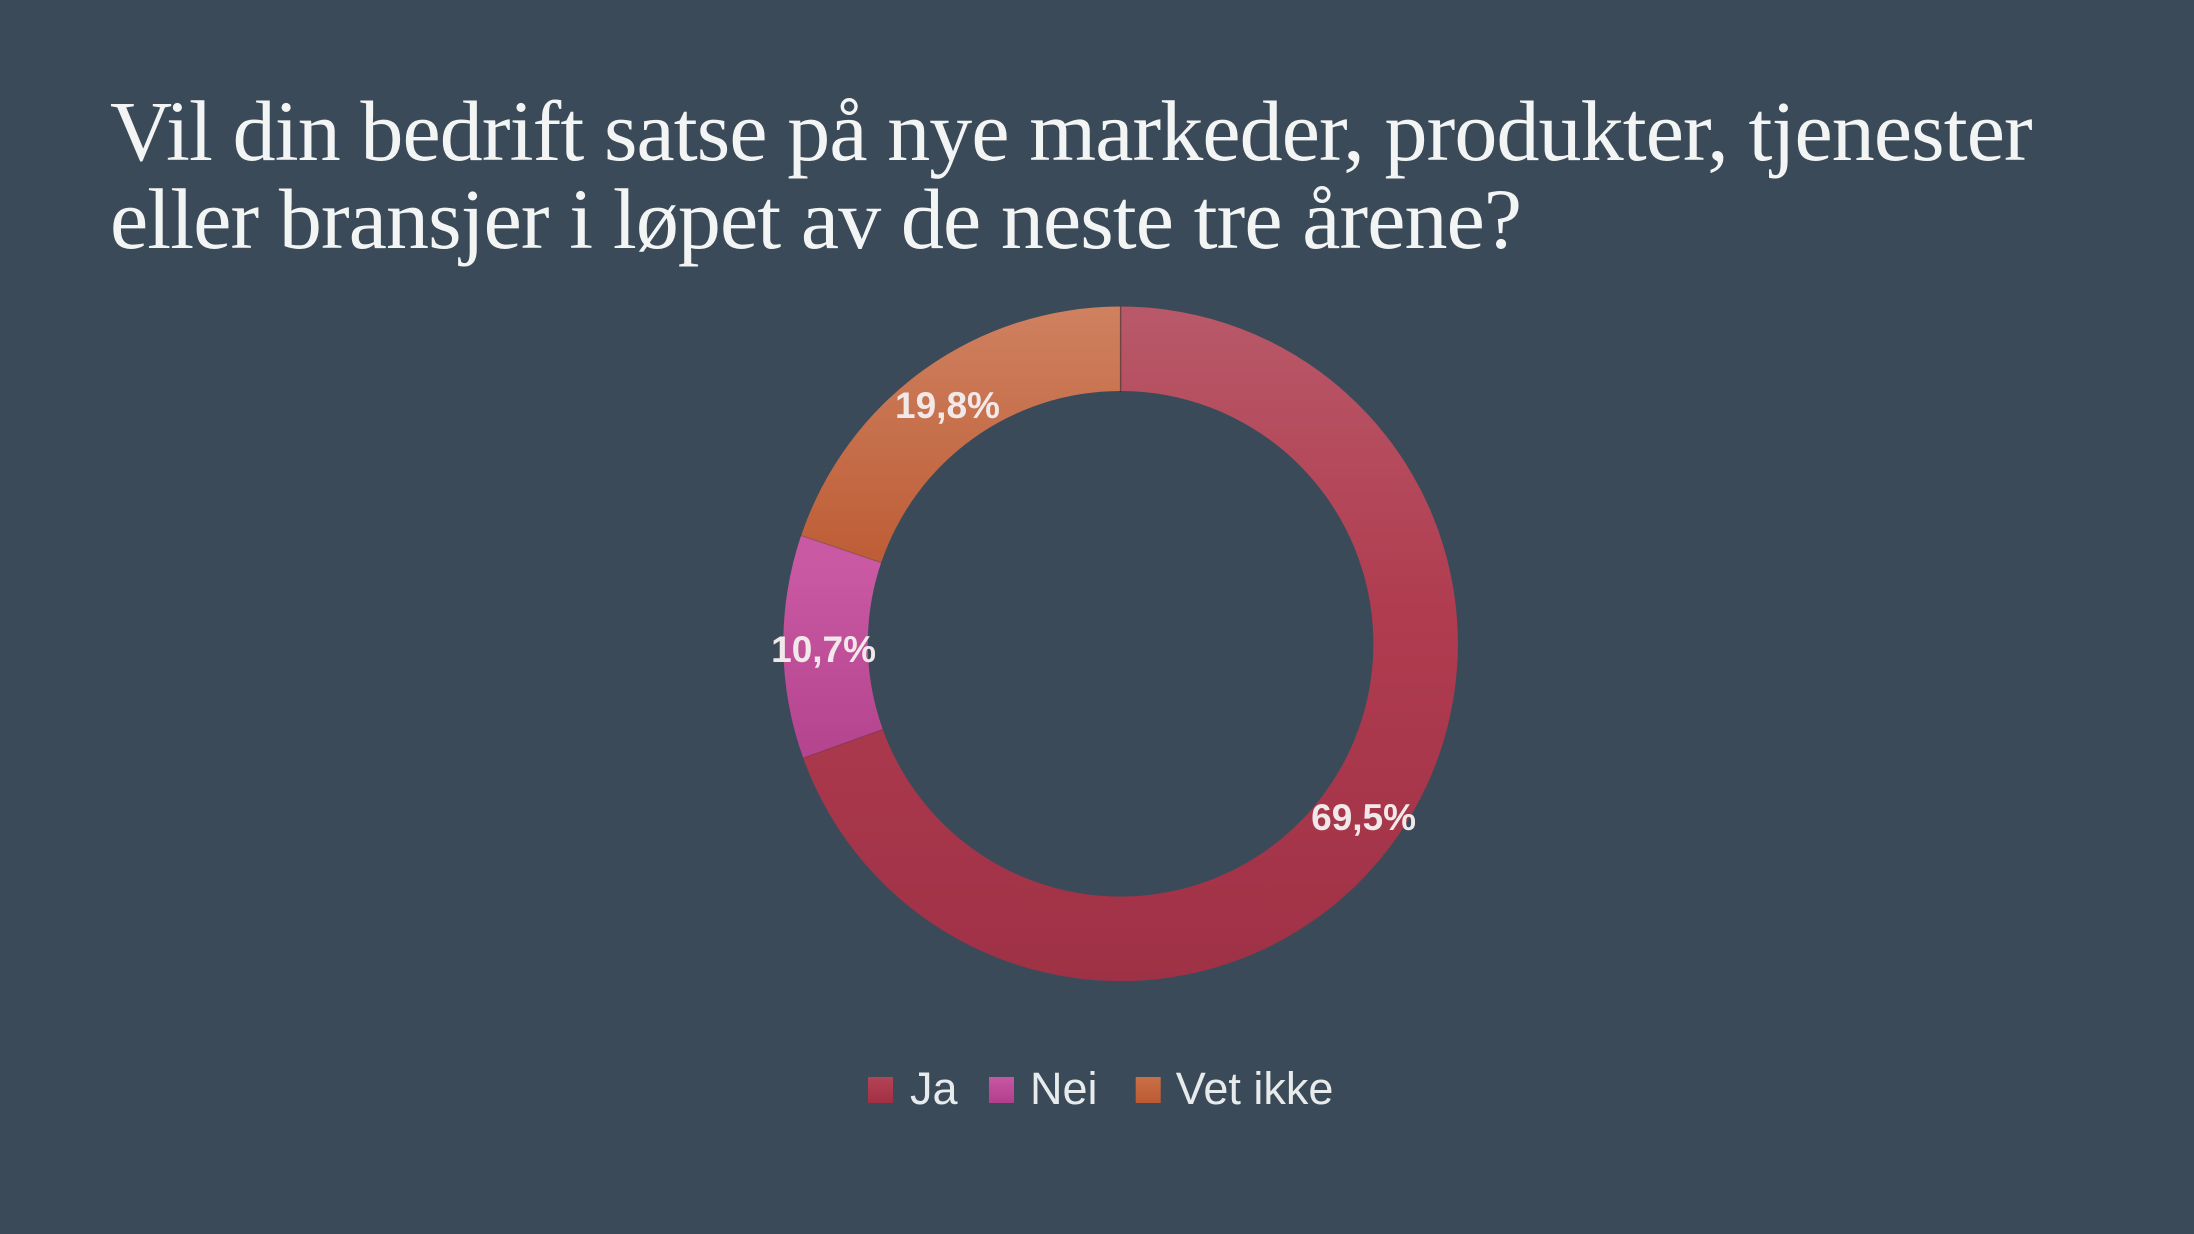  I want to click on svg-text: Vet ikke, so click(1255, 1088).